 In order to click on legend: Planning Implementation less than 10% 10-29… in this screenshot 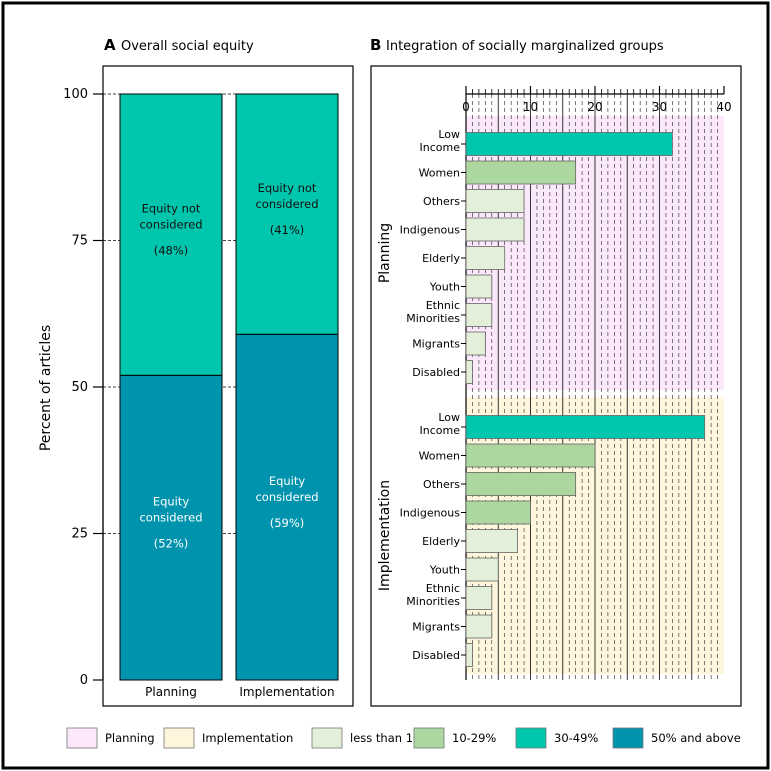, I will do `click(403, 738)`.